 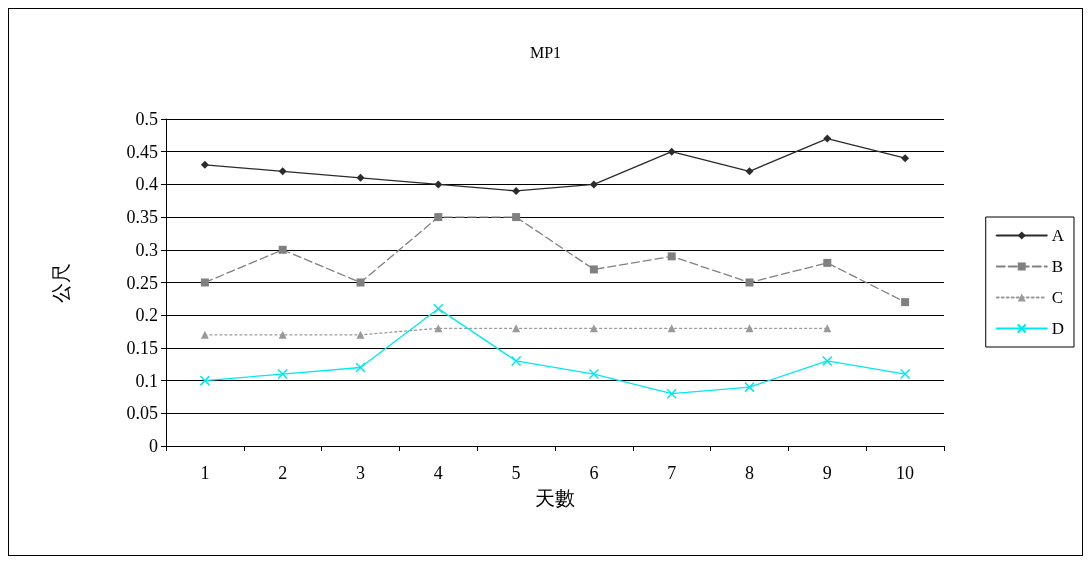 What do you see at coordinates (146, 184) in the screenshot?
I see `y-tick-label: 0.4` at bounding box center [146, 184].